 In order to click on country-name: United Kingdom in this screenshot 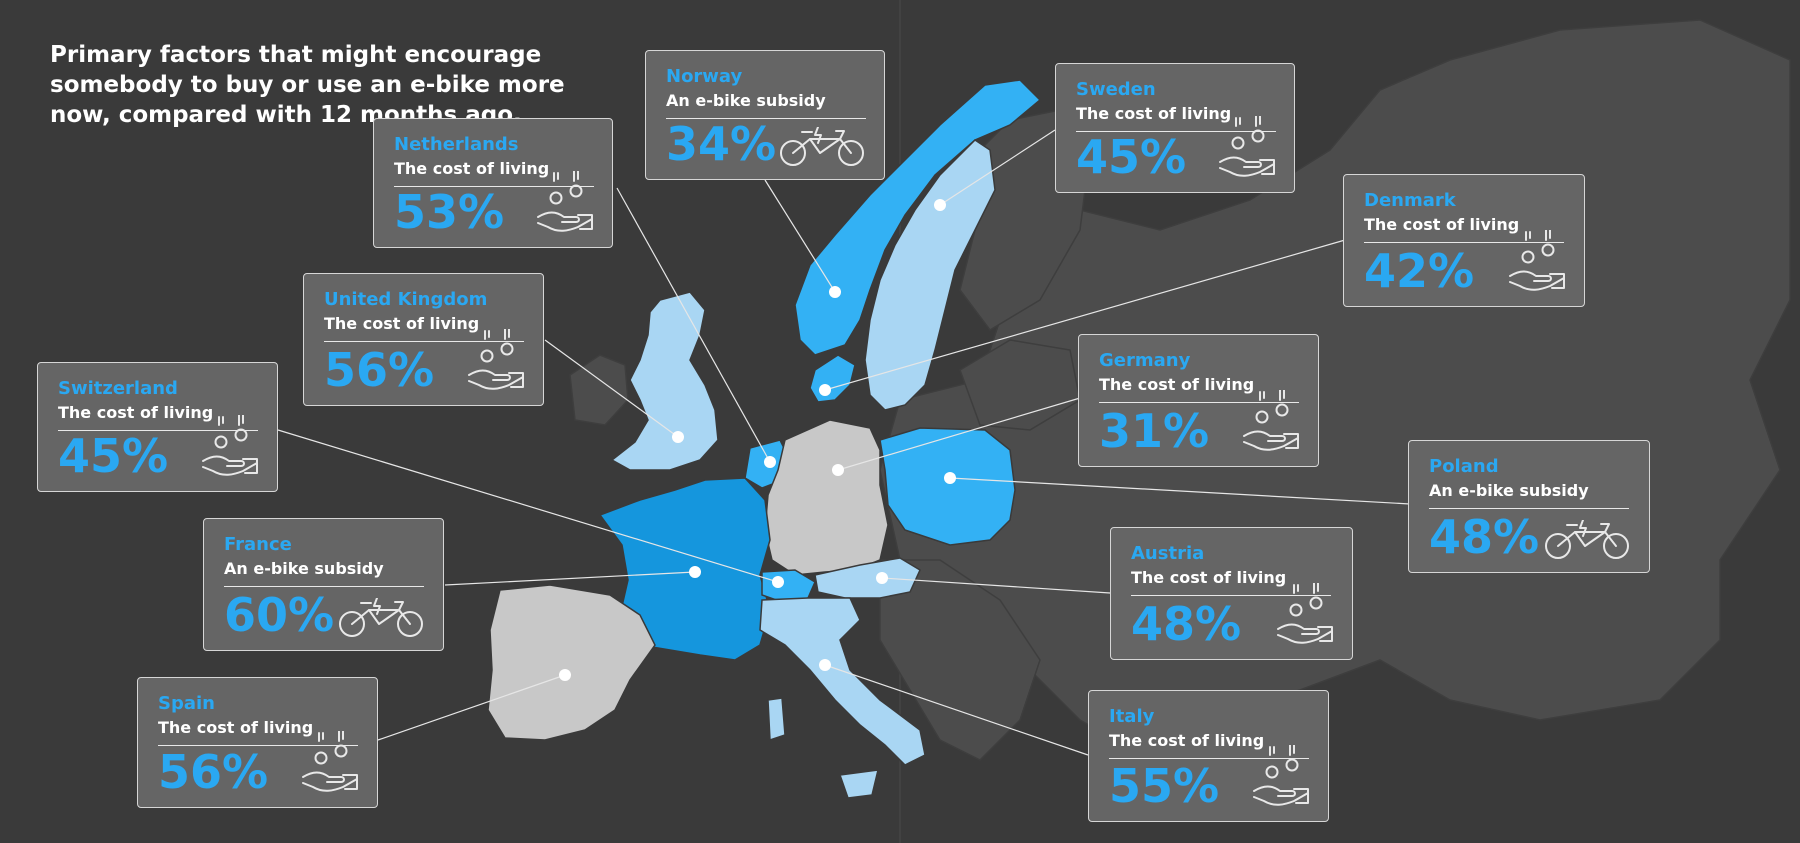, I will do `click(406, 299)`.